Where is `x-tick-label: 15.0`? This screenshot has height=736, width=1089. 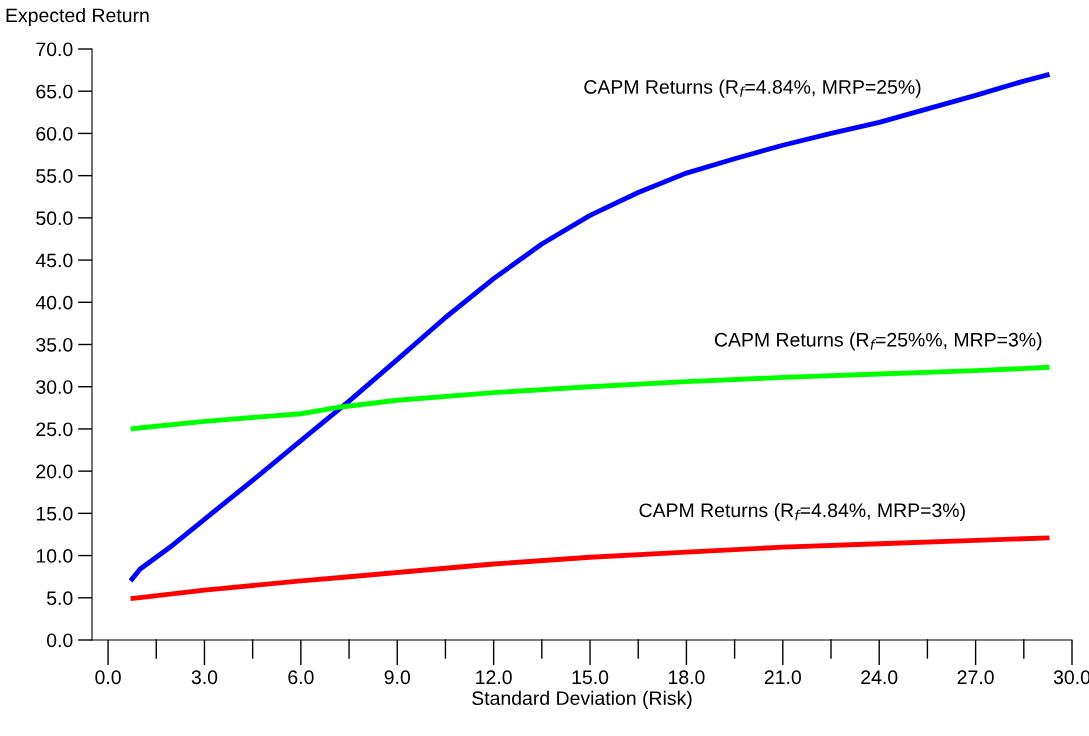
x-tick-label: 15.0 is located at coordinates (590, 677).